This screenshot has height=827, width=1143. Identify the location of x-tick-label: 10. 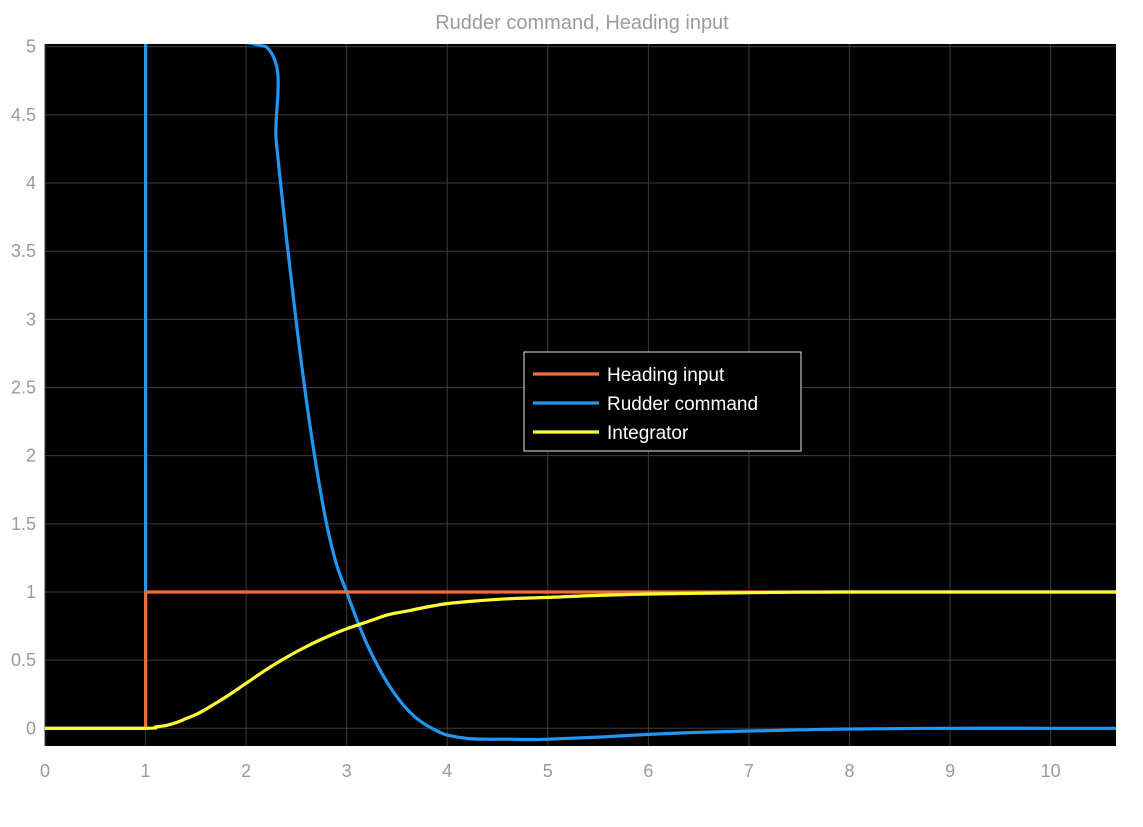
(1051, 771).